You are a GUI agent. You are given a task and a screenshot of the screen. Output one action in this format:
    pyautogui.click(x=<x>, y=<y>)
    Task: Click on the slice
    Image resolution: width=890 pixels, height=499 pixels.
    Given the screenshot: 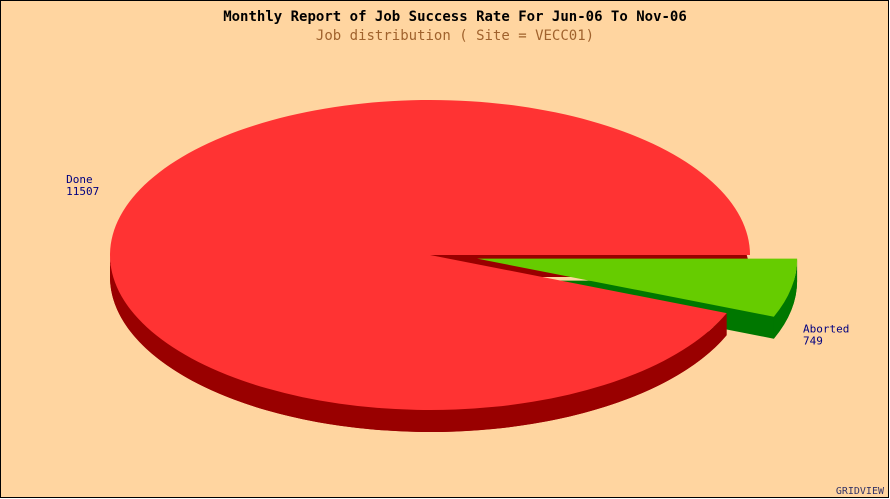 What is the action you would take?
    pyautogui.click(x=637, y=287)
    